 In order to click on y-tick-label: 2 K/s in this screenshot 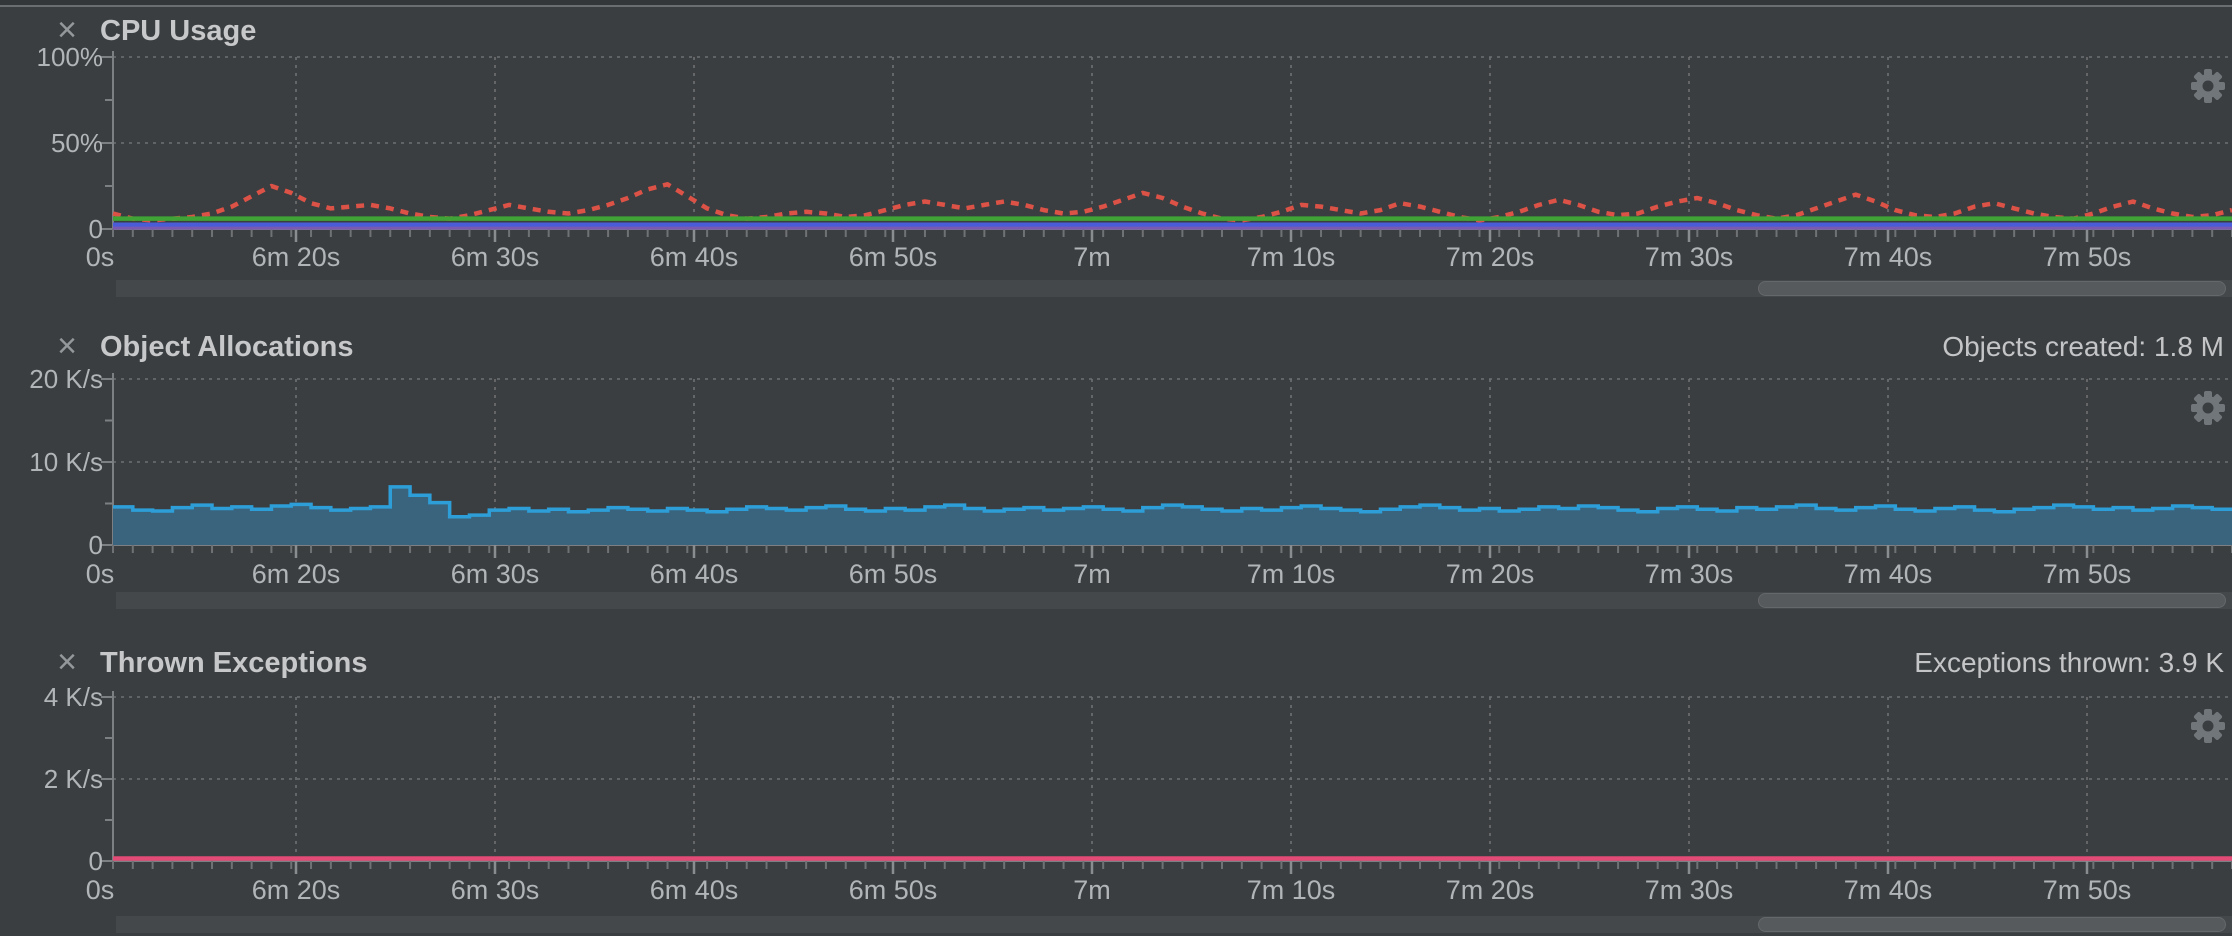, I will do `click(73, 779)`.